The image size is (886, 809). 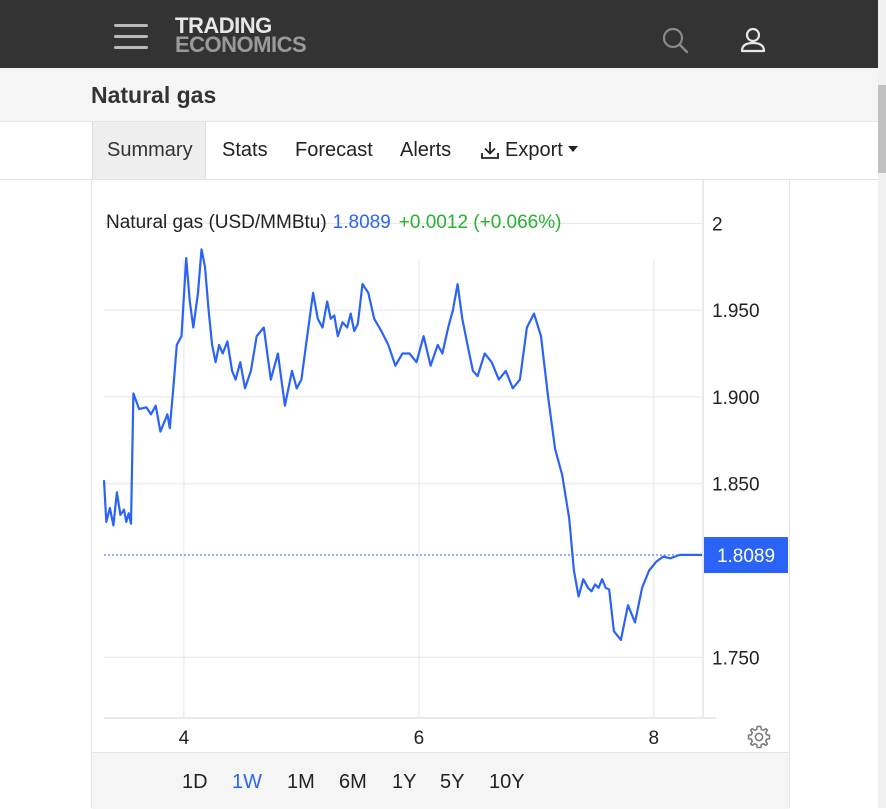 What do you see at coordinates (753, 40) in the screenshot?
I see `user-icon` at bounding box center [753, 40].